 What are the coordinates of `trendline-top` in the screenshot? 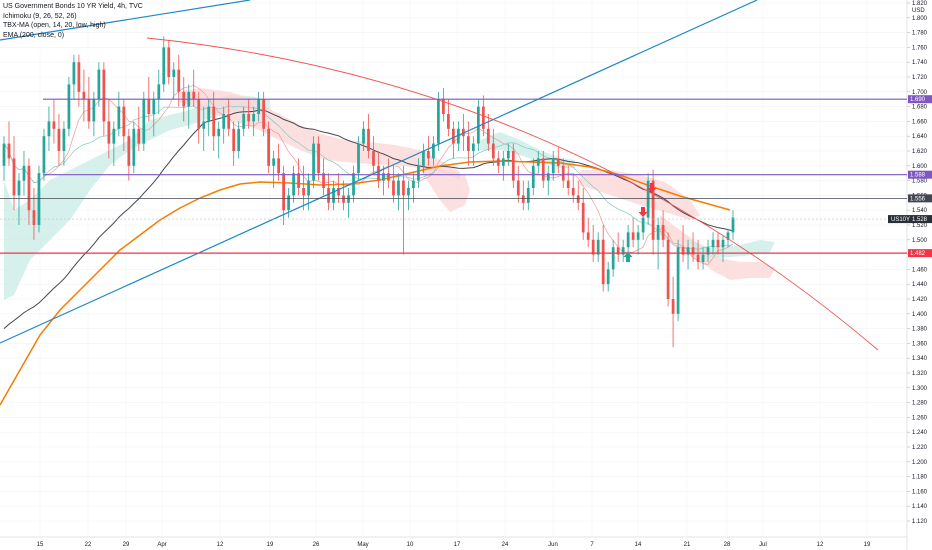 It's located at (125, 20).